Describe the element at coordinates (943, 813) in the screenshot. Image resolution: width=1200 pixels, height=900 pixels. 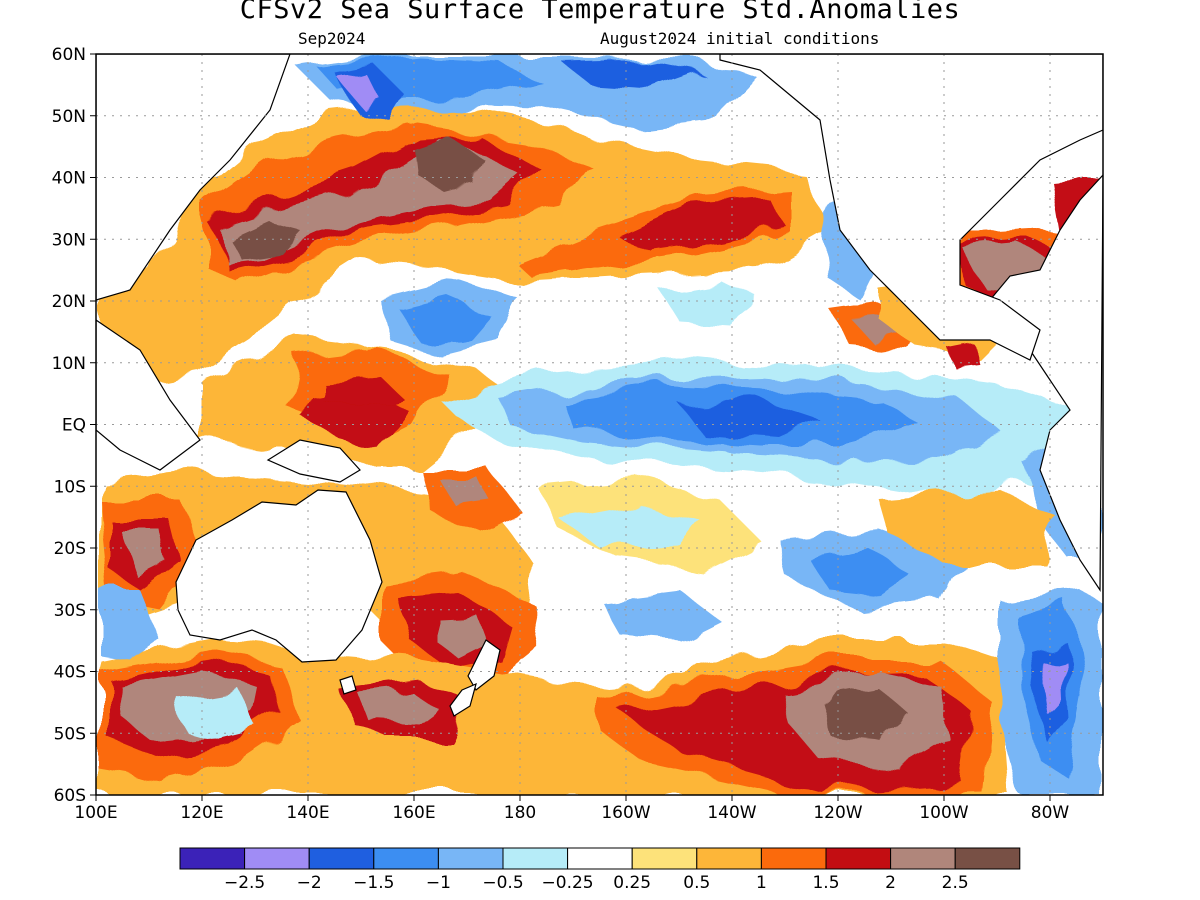
I see `lon-tick-label: 100W` at that location.